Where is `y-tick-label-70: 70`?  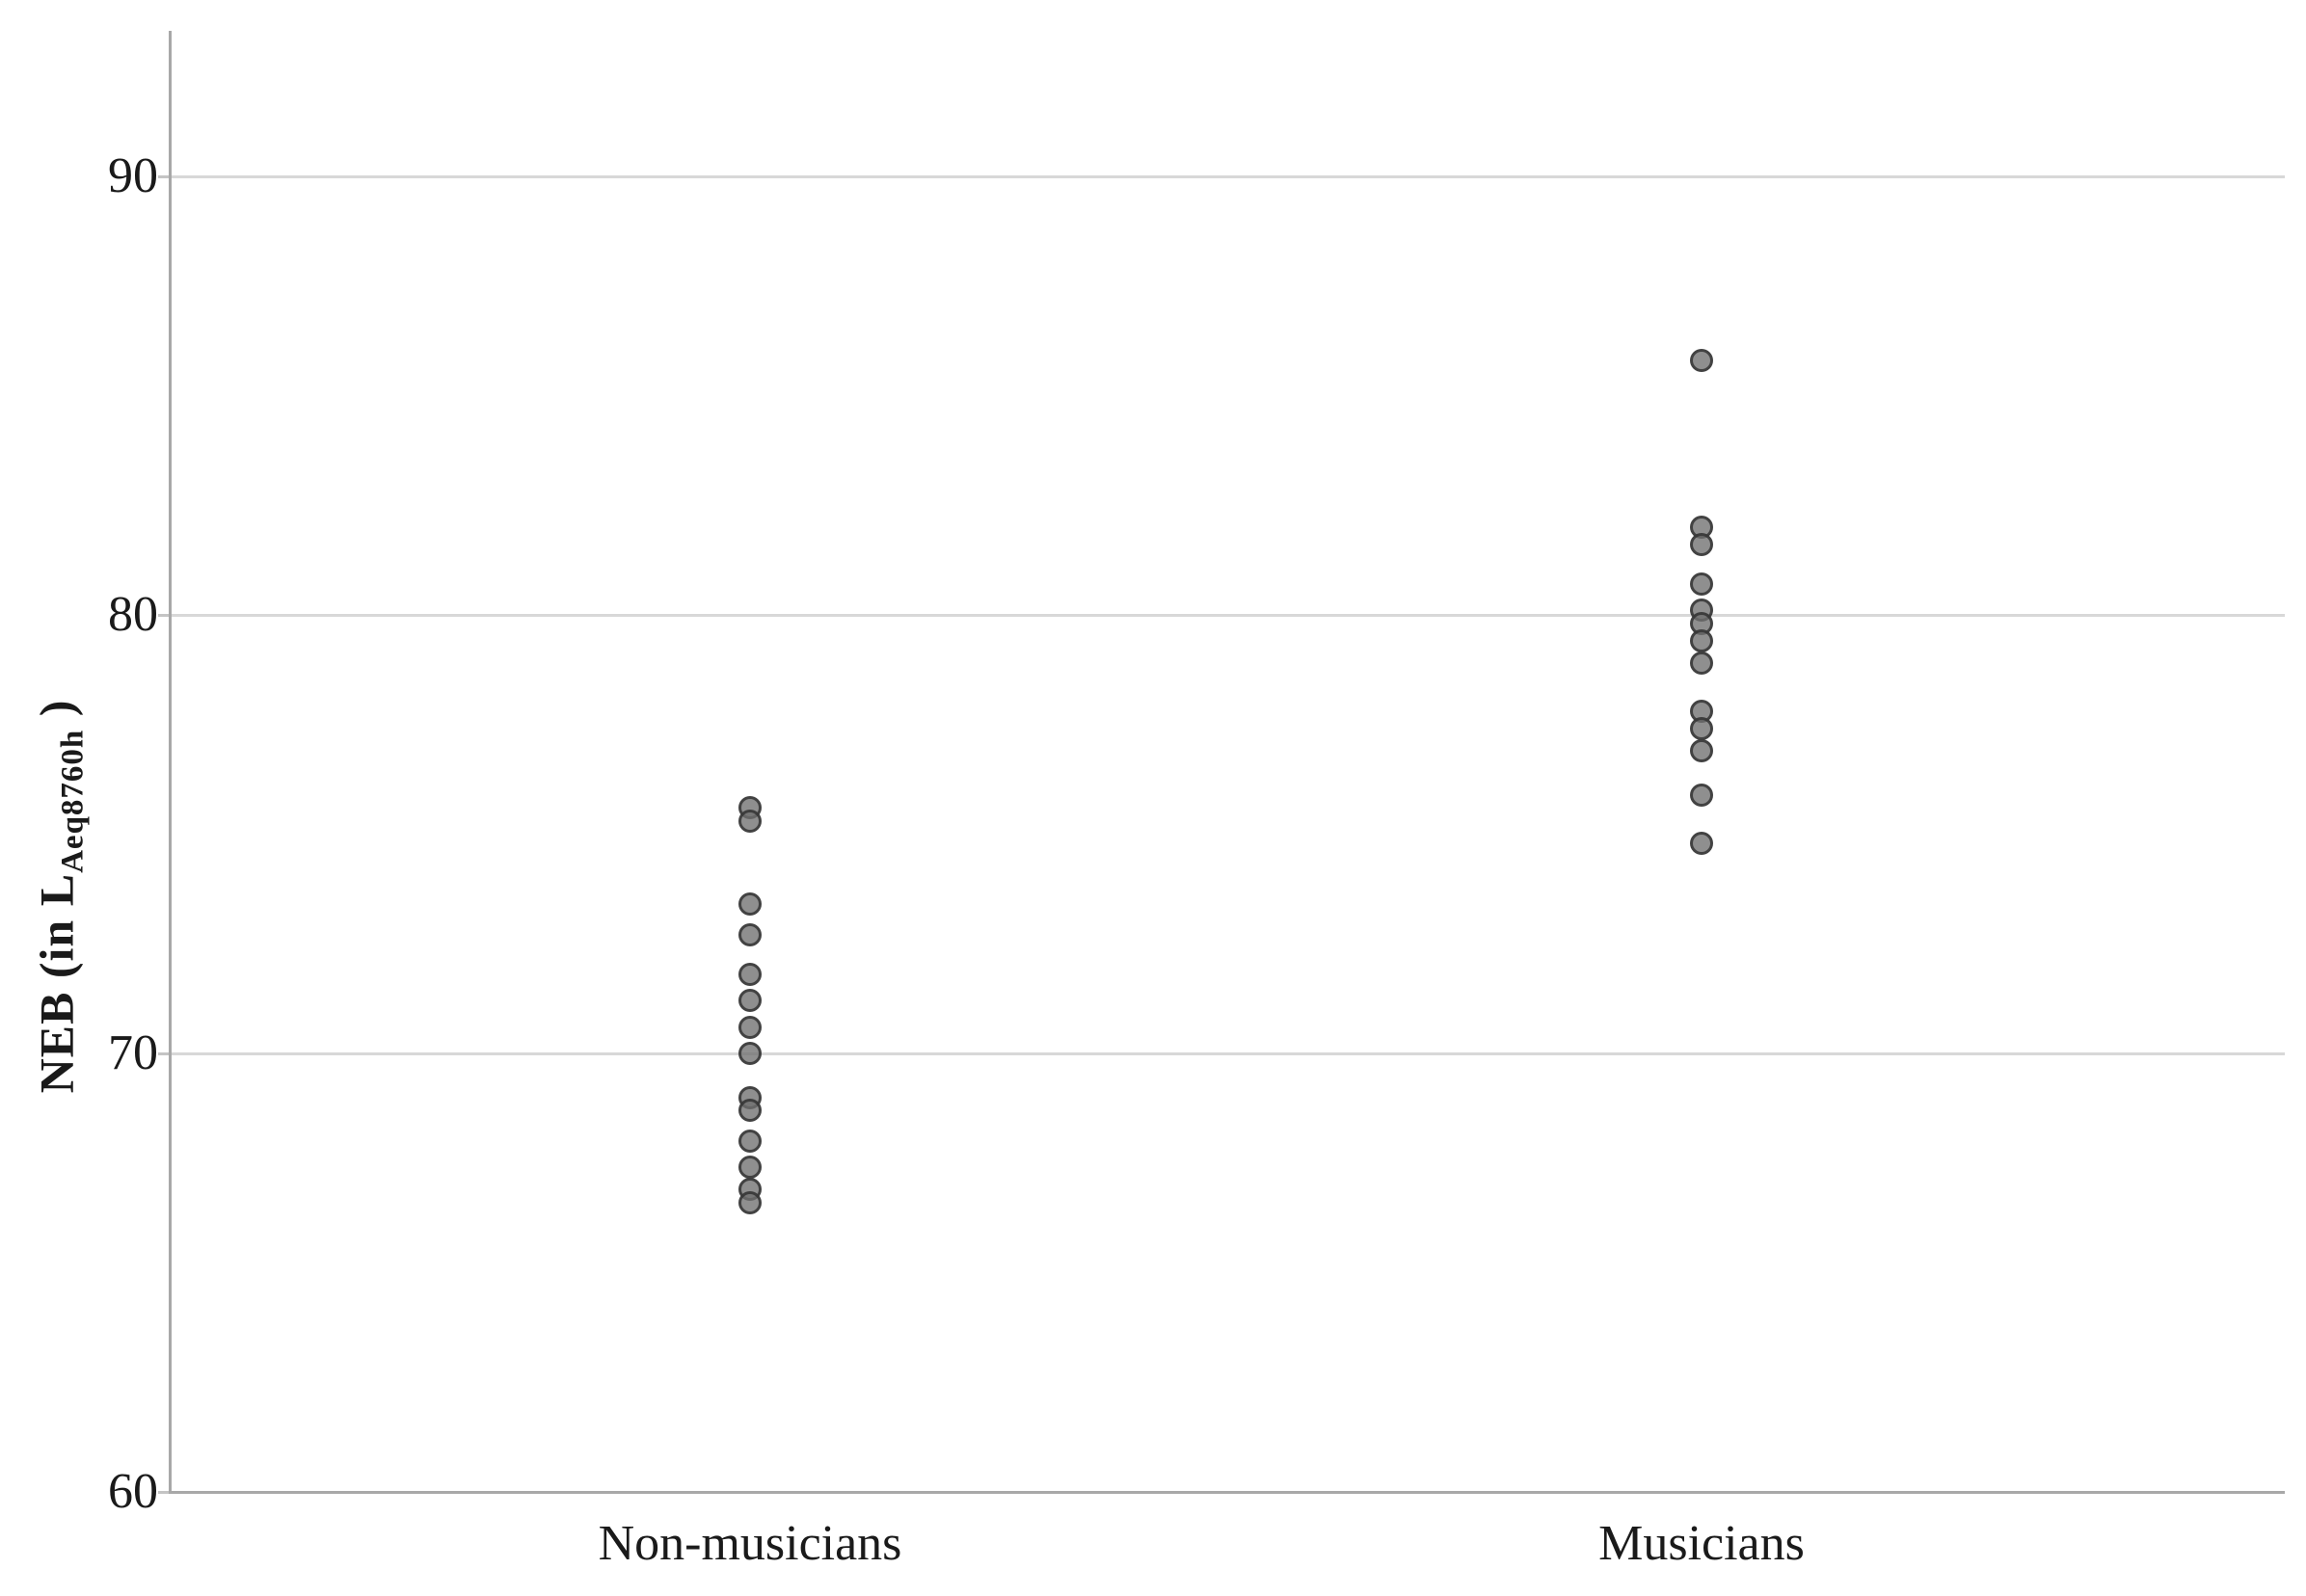
y-tick-label-70: 70 is located at coordinates (133, 1052).